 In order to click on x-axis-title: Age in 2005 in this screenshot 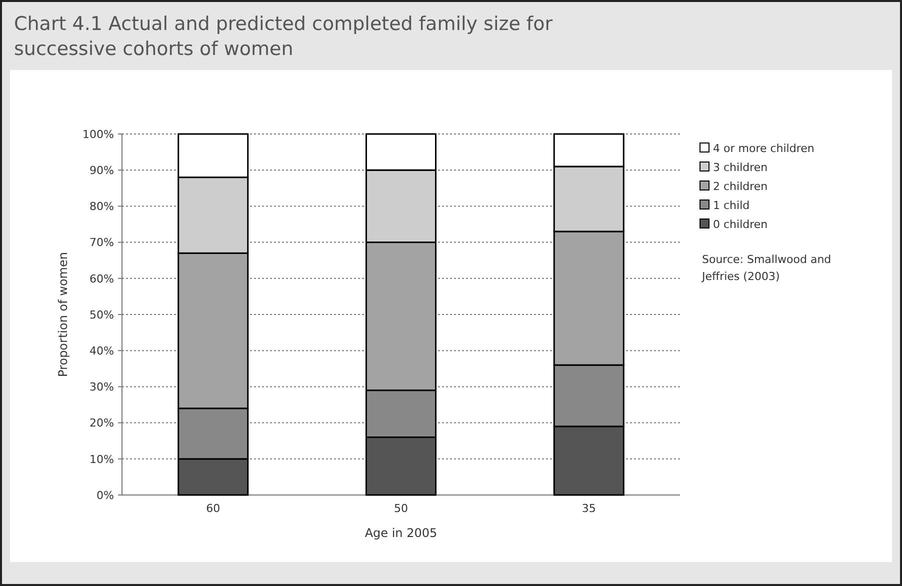, I will do `click(401, 533)`.